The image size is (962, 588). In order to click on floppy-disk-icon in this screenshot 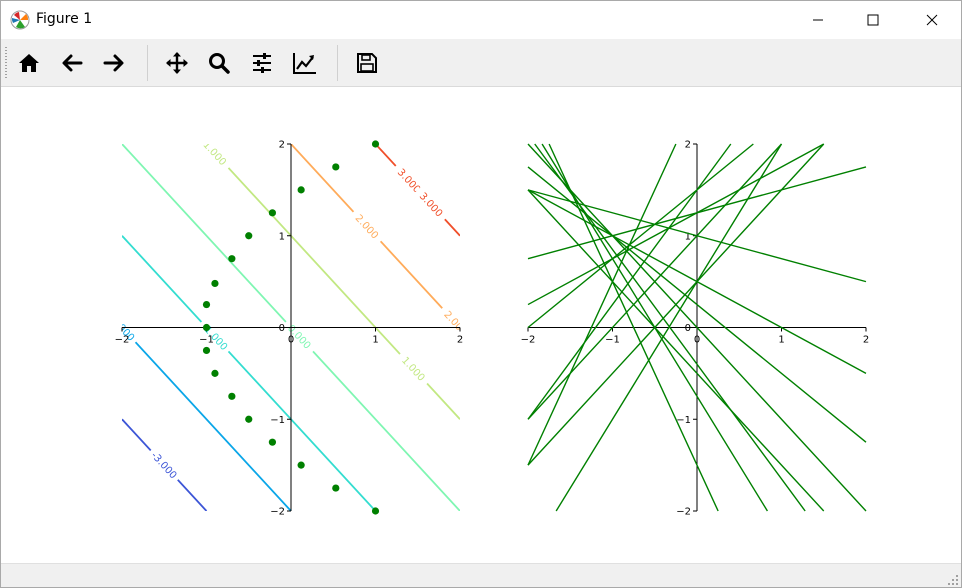, I will do `click(367, 63)`.